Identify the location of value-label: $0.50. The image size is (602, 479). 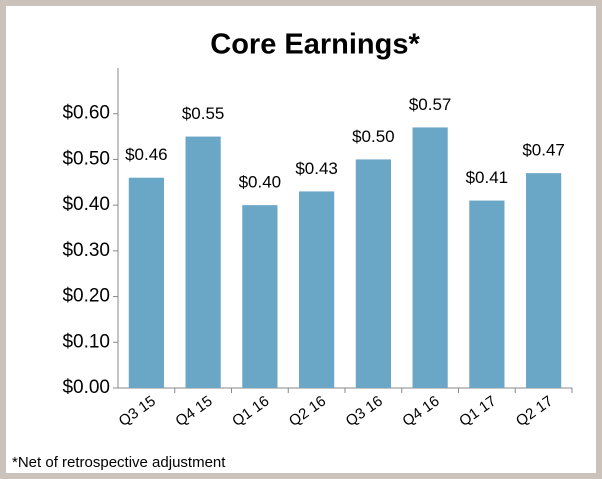
(373, 136).